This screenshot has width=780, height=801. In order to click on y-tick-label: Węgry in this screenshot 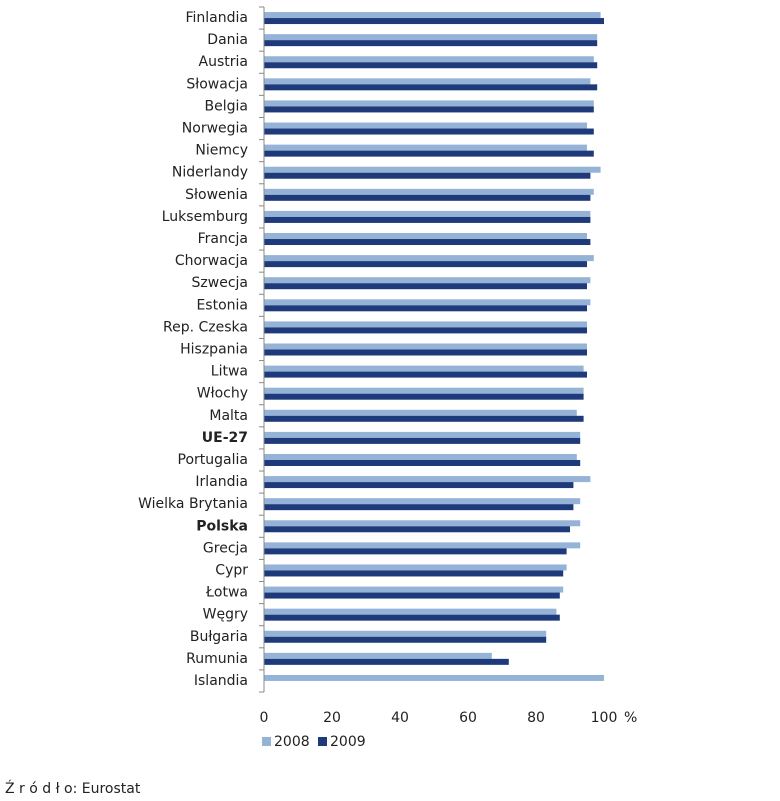, I will do `click(225, 615)`.